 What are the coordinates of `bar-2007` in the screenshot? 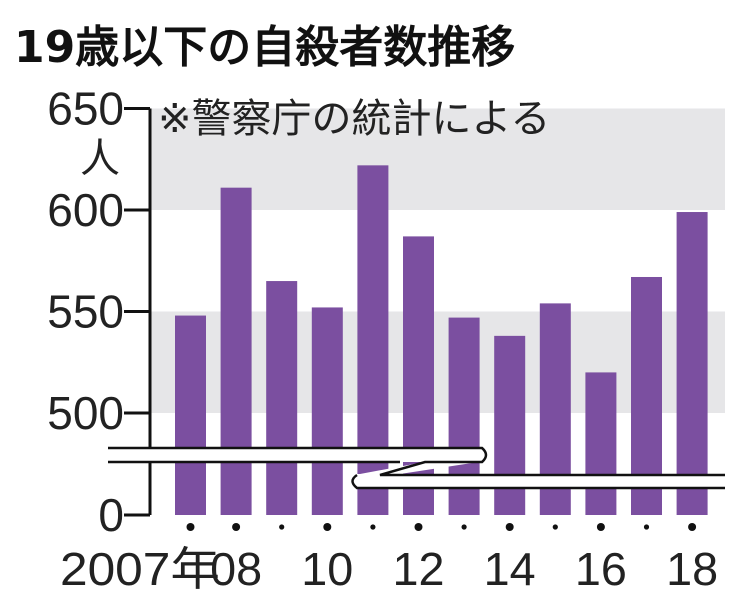 It's located at (190, 415).